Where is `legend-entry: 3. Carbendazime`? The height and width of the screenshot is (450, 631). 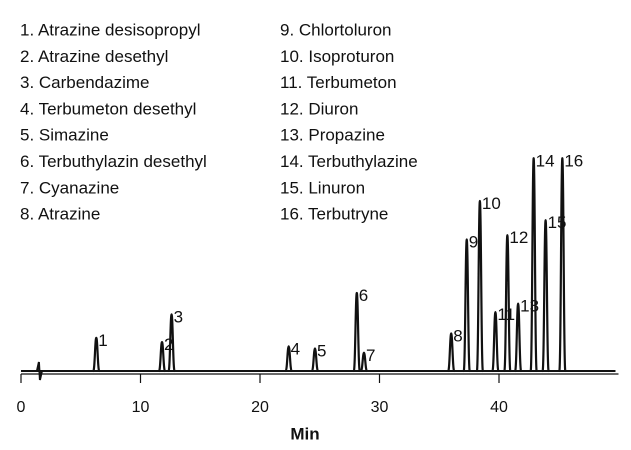
legend-entry: 3. Carbendazime is located at coordinates (84, 82).